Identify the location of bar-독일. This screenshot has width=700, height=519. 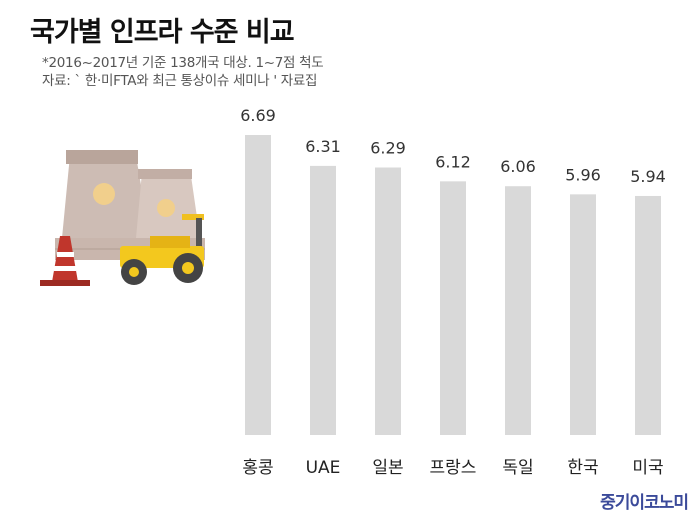
(518, 310).